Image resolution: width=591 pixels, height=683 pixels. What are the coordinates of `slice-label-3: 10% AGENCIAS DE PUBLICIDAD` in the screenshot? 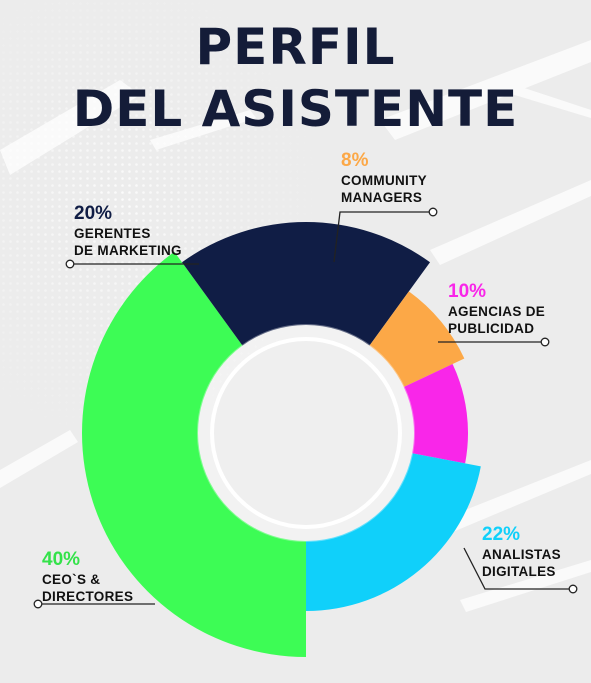 It's located at (496, 309).